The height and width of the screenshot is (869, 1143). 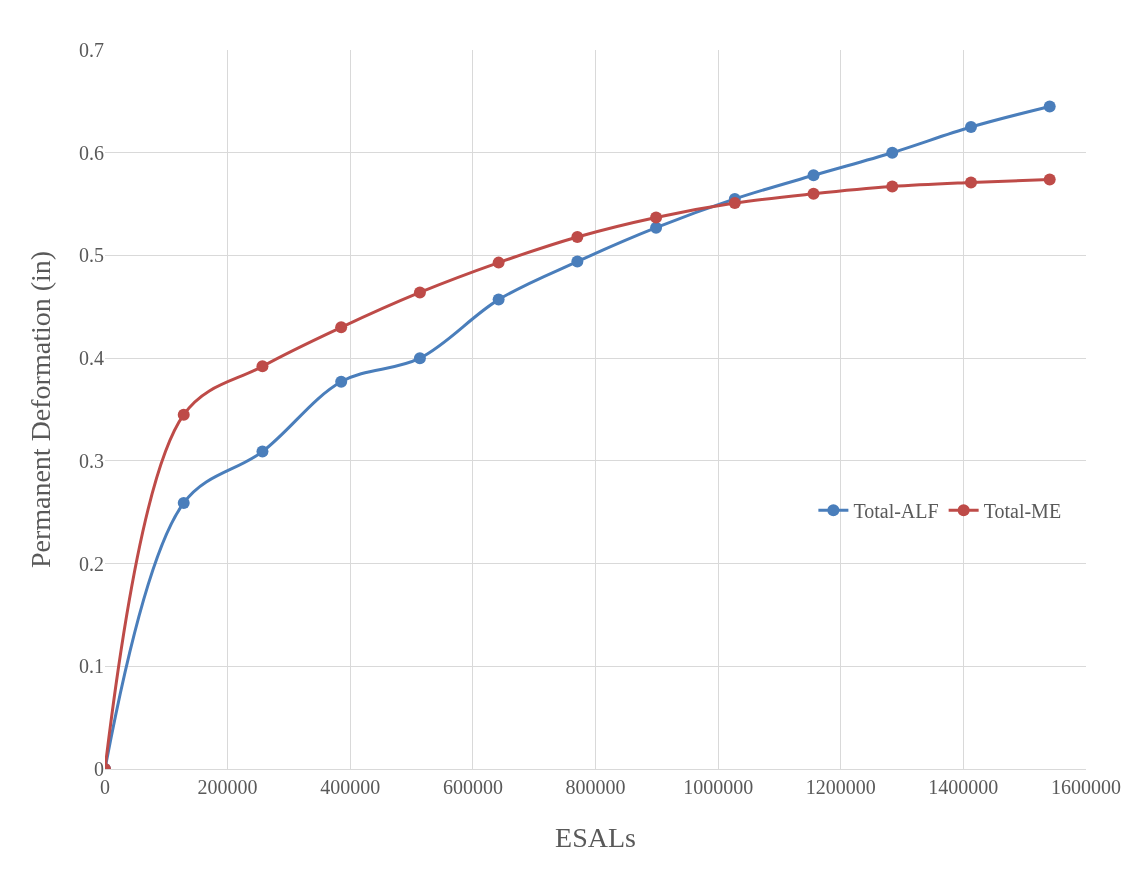 What do you see at coordinates (99, 769) in the screenshot?
I see `y-tick-label: 0` at bounding box center [99, 769].